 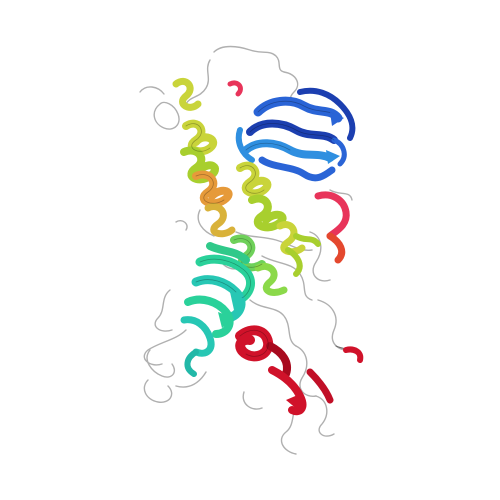 I want to click on yellow-helices, so click(x=239, y=177).